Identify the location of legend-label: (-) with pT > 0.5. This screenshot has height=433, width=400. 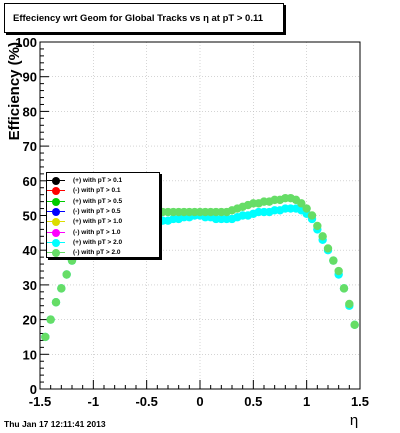
(97, 211).